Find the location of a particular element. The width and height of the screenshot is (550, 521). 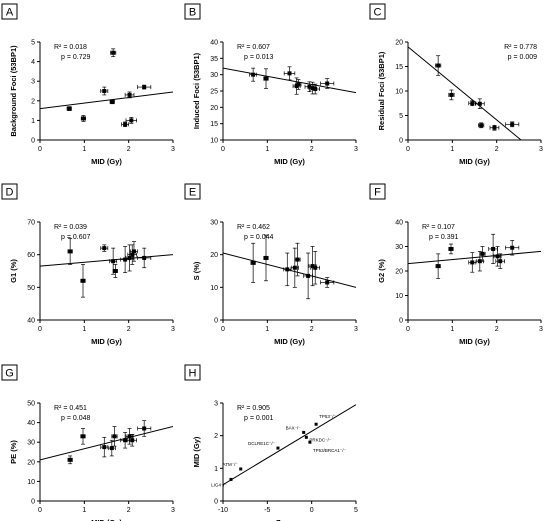

point-annotation: DCLRE1C⁻/⁻ is located at coordinates (262, 443).